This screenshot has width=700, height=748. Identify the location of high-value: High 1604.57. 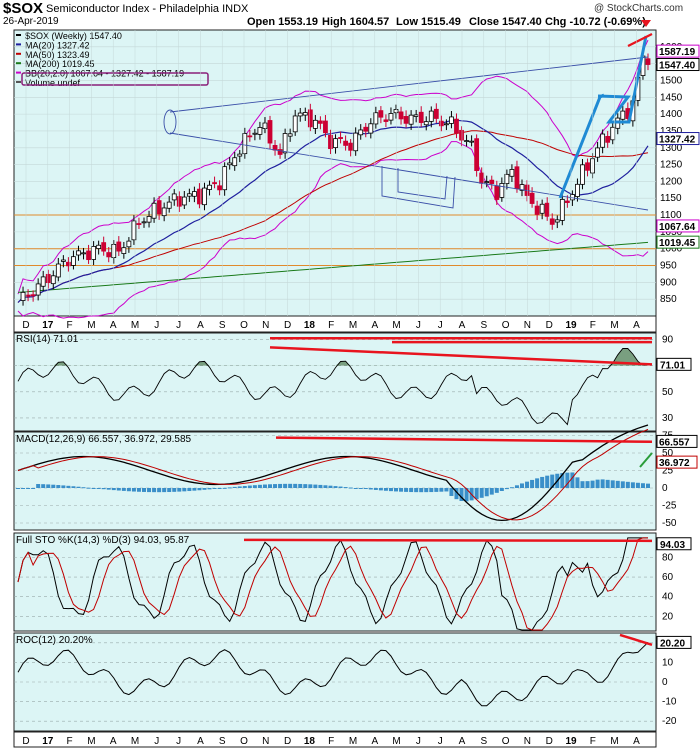
(356, 22).